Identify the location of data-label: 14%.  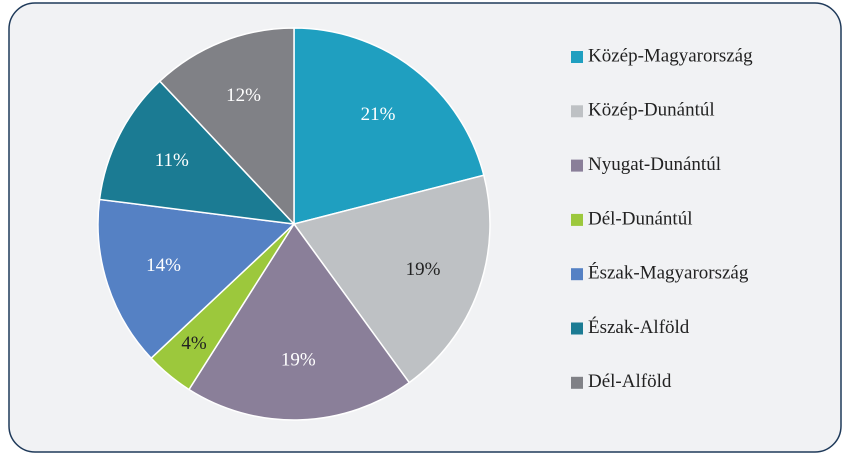
(163, 265).